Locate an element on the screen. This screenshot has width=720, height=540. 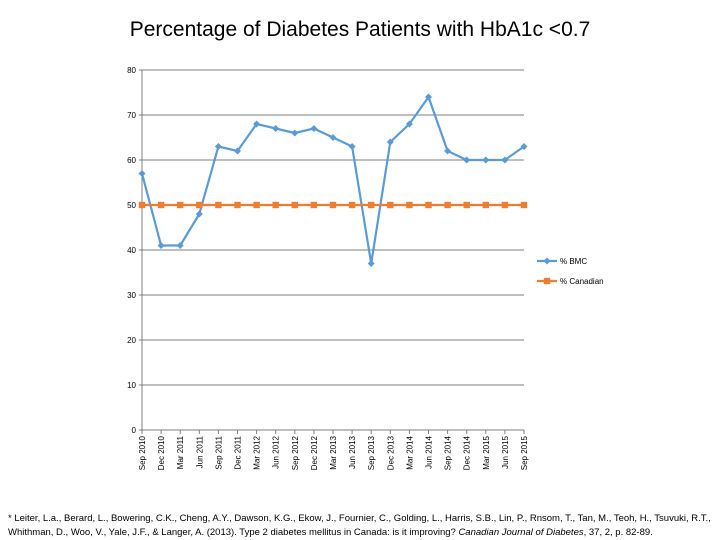
y-tick-label: 40 is located at coordinates (131, 250).